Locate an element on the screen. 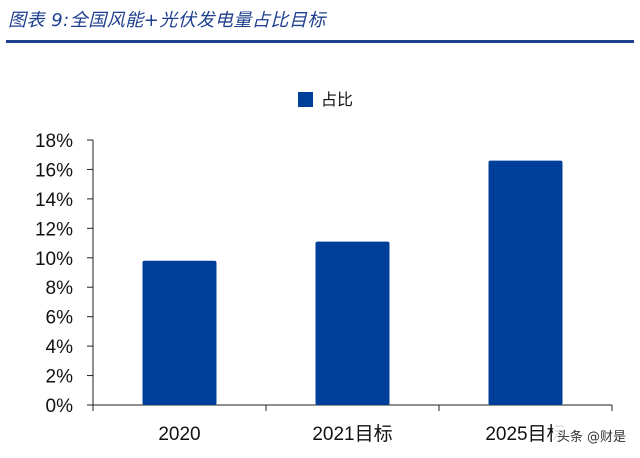 The width and height of the screenshot is (640, 458). y-axis: 0% 2% 4% 6% 8% 10% 12% 14% 16% 18% is located at coordinates (64, 274).